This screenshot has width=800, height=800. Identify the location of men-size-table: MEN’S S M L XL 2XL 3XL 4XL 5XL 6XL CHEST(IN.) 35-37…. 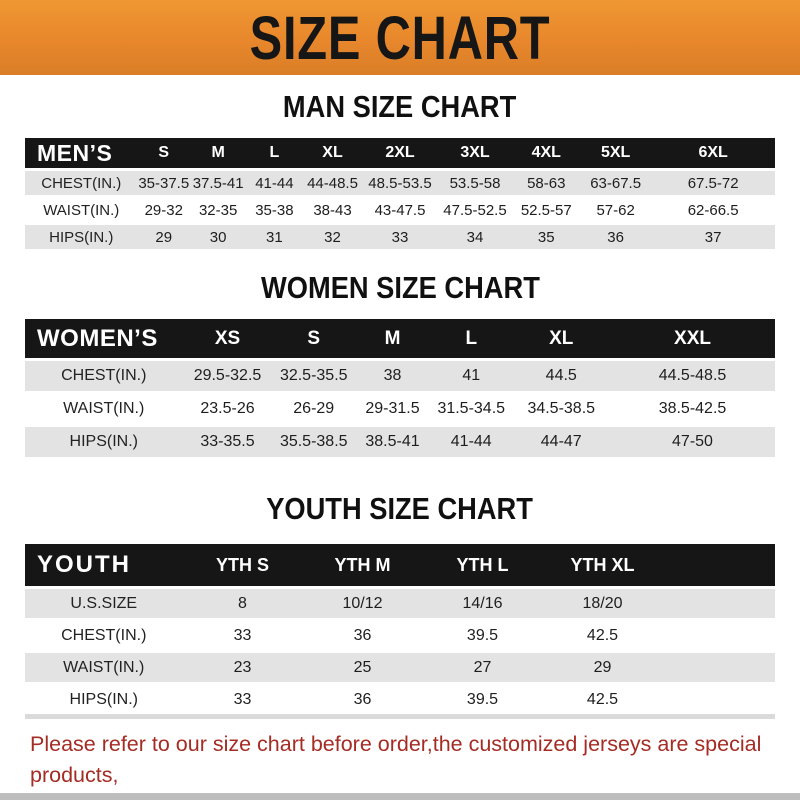
(400, 193).